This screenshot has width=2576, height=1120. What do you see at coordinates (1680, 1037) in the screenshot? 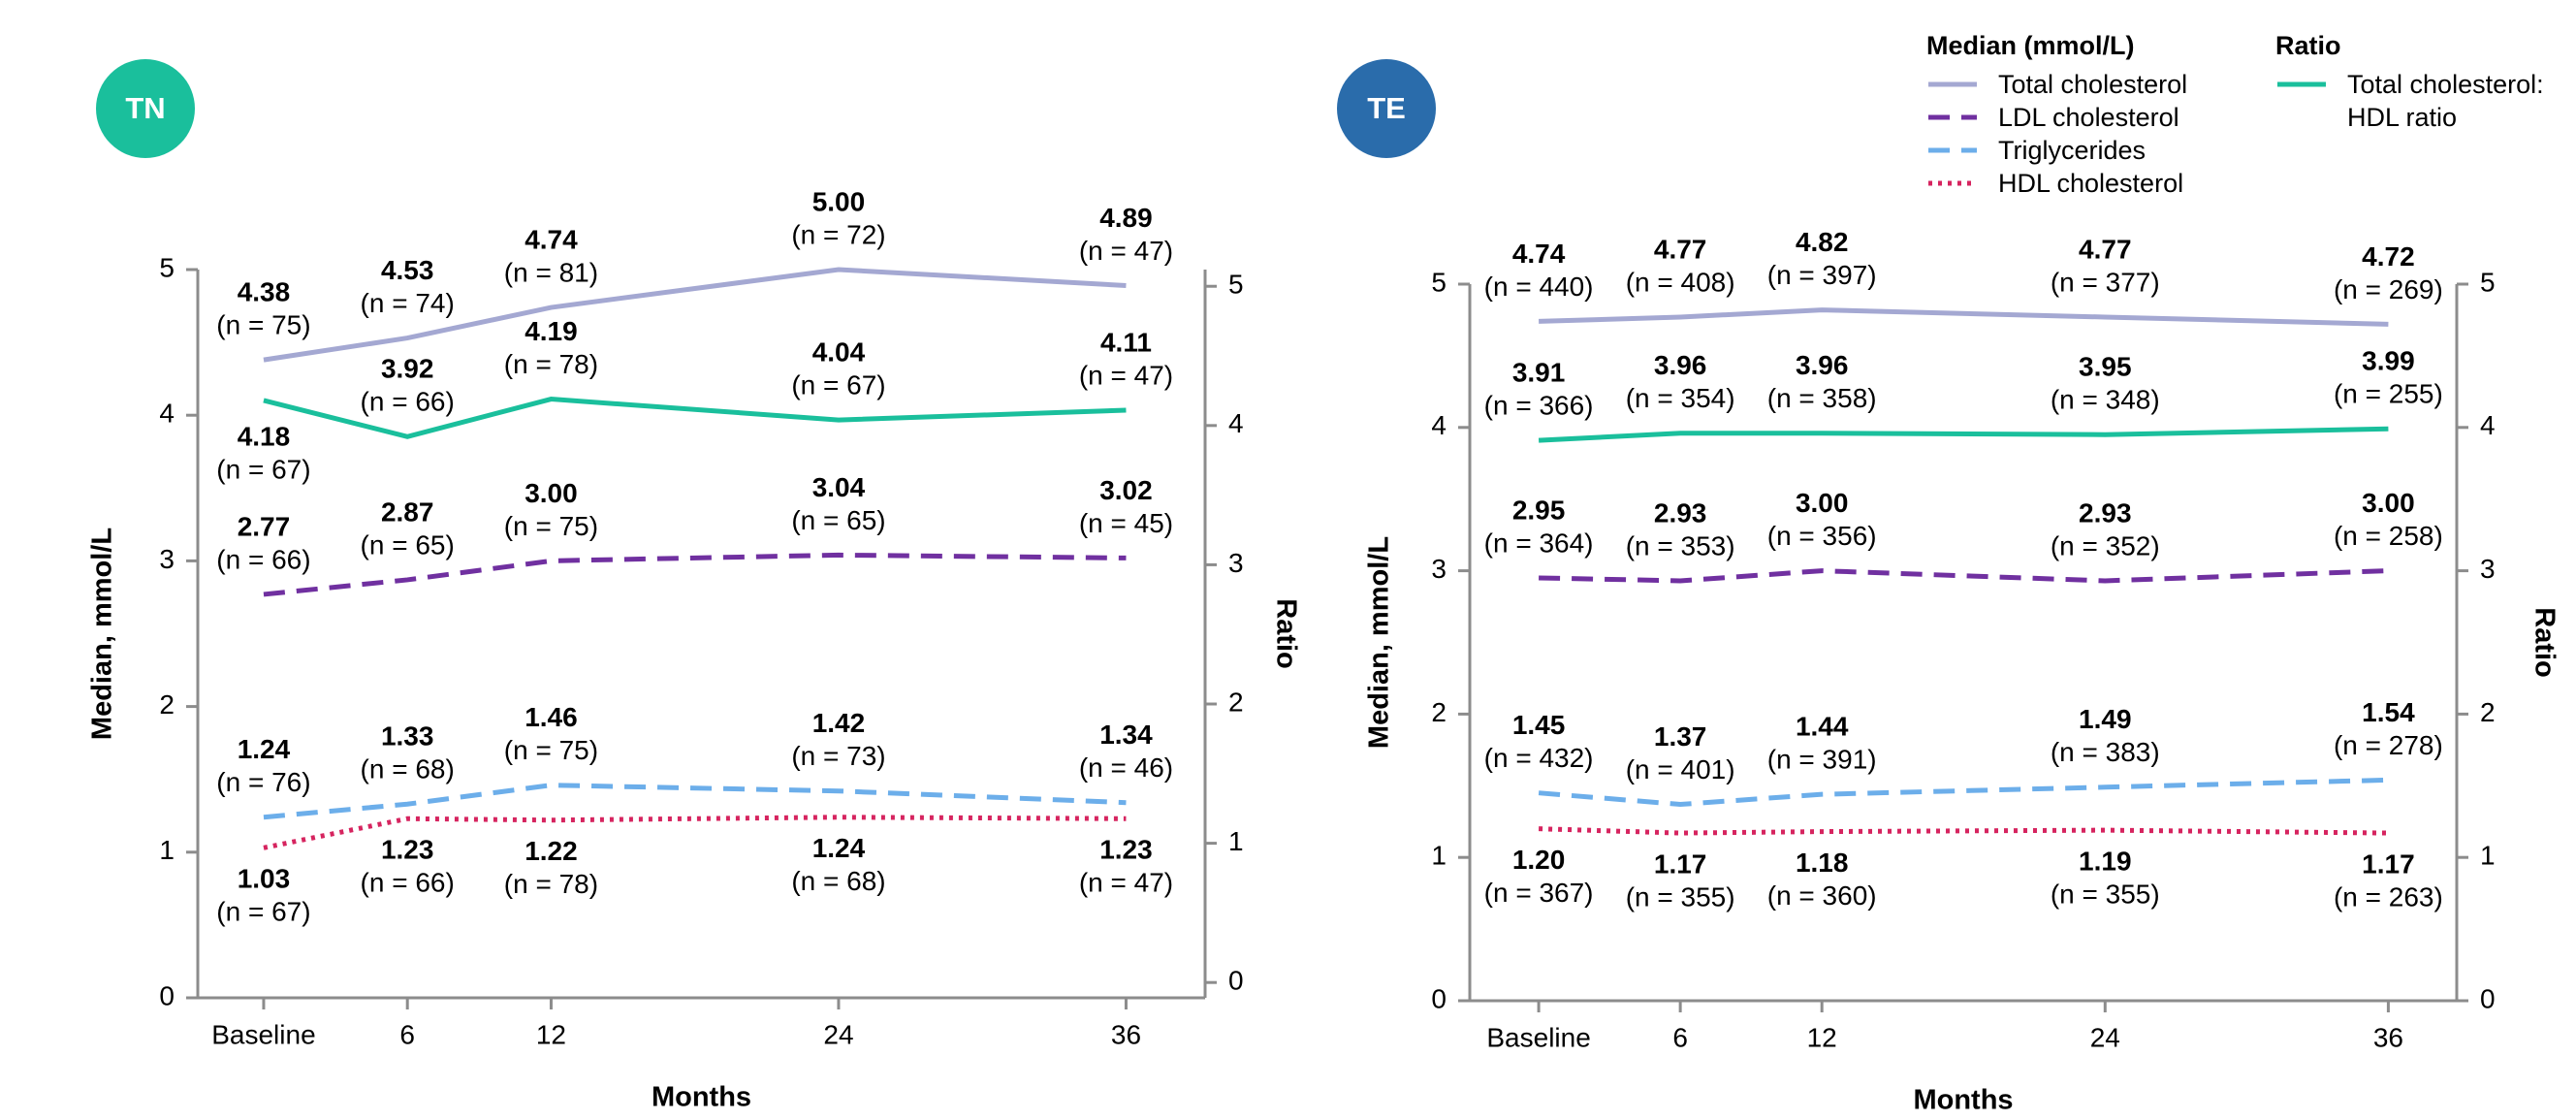
I see `x-tick-label: 6` at bounding box center [1680, 1037].